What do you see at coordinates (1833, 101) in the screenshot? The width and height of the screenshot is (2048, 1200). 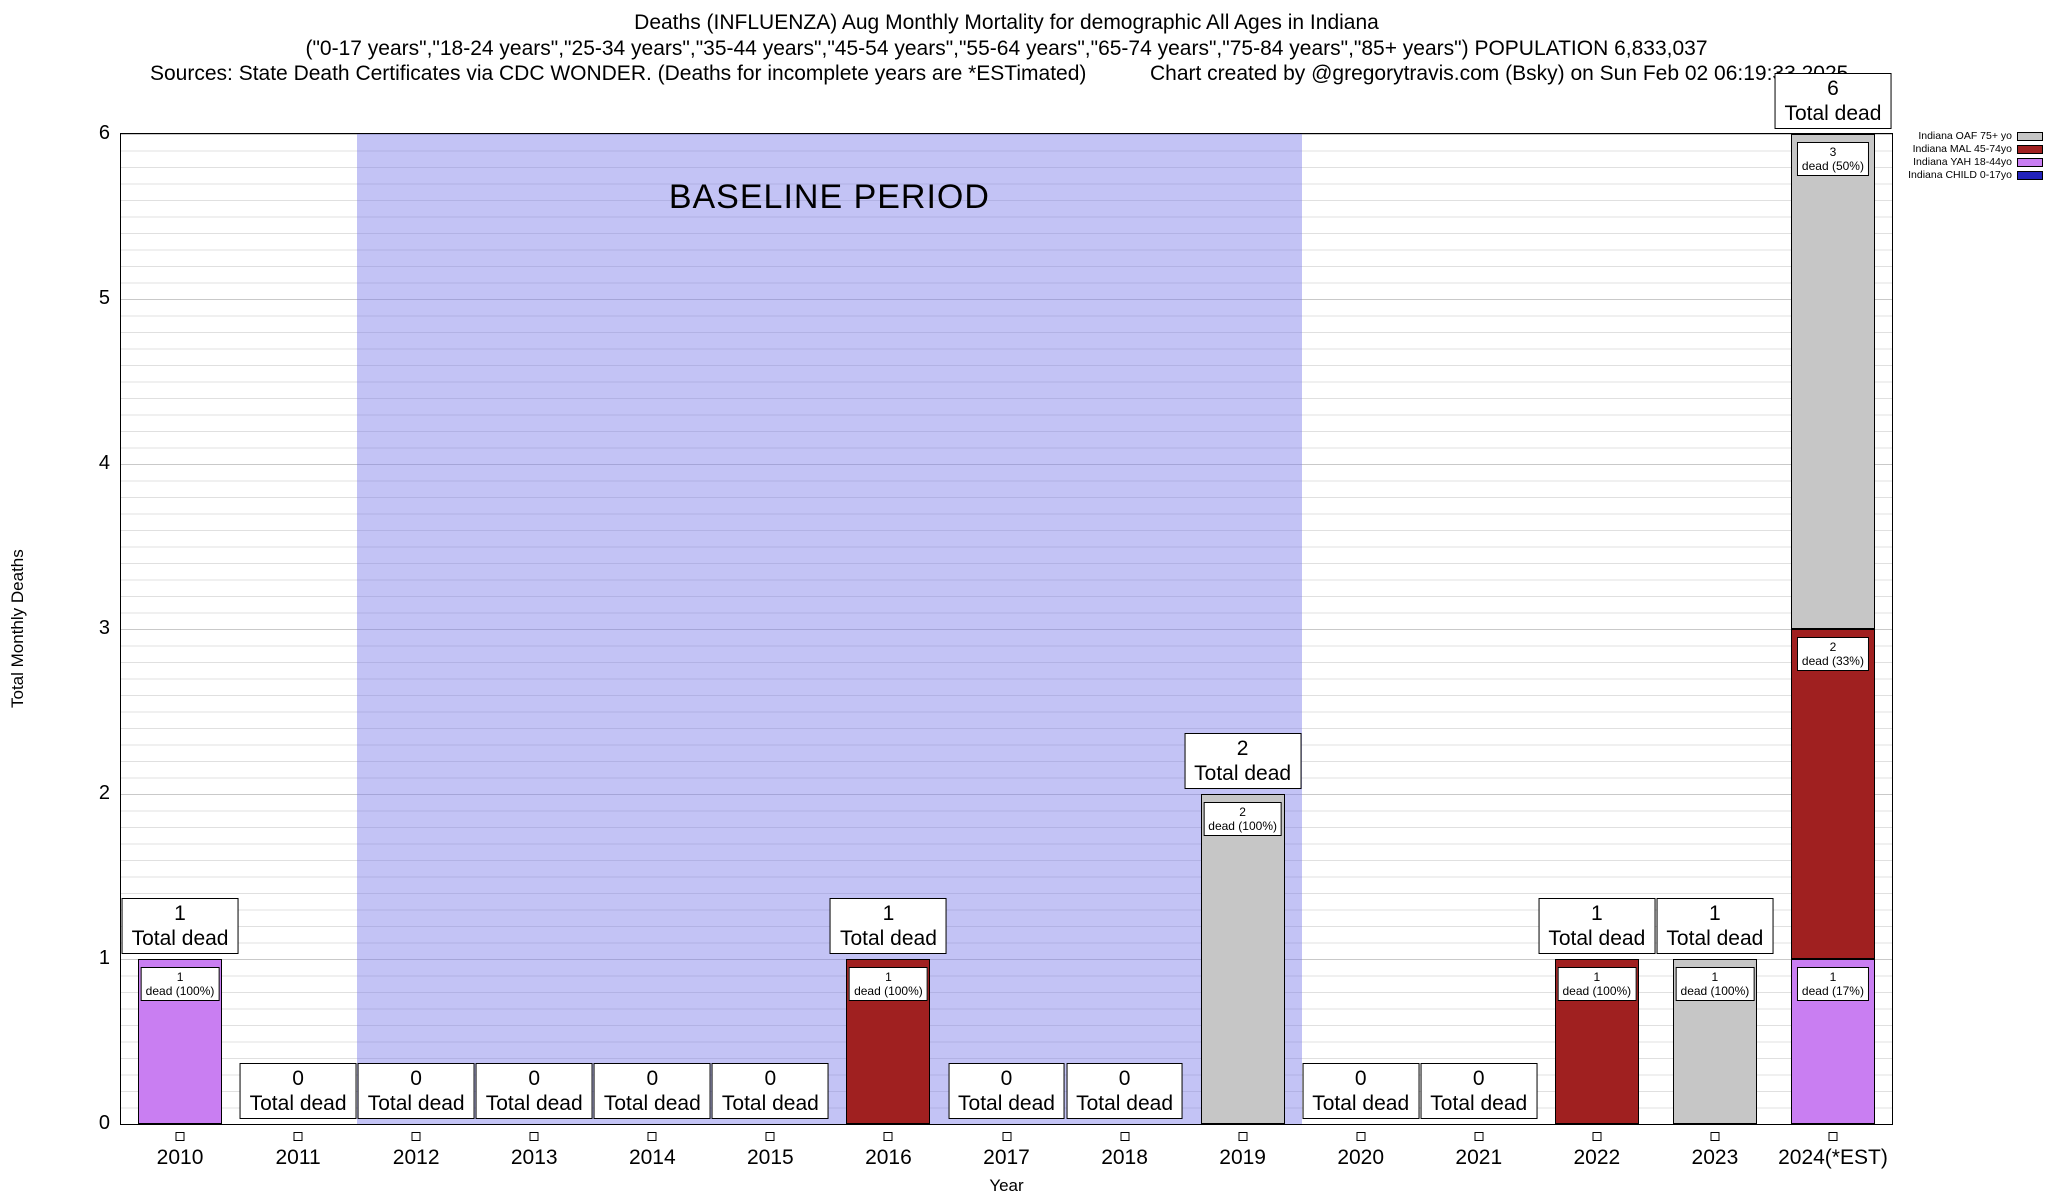 I see `total-dead-label: 6 Total dead` at bounding box center [1833, 101].